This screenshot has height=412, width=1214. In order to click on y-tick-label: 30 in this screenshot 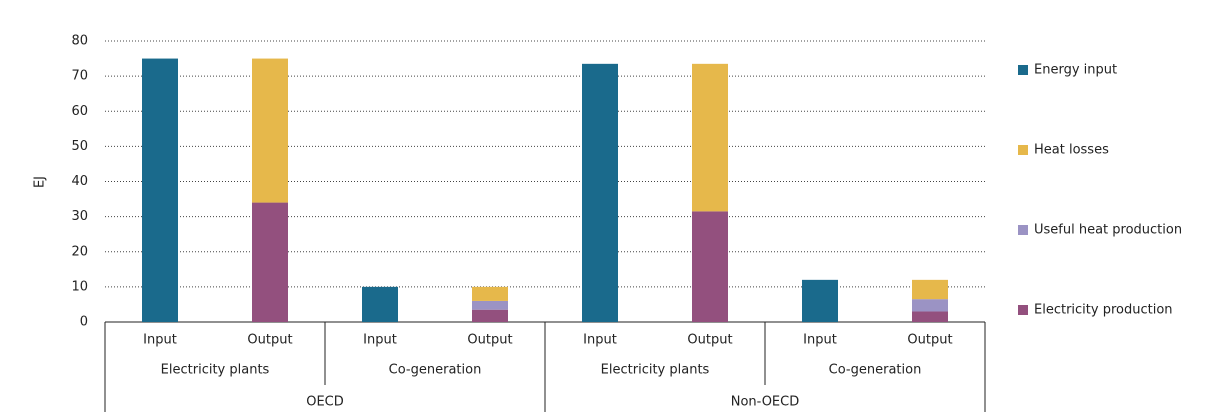, I will do `click(79, 216)`.